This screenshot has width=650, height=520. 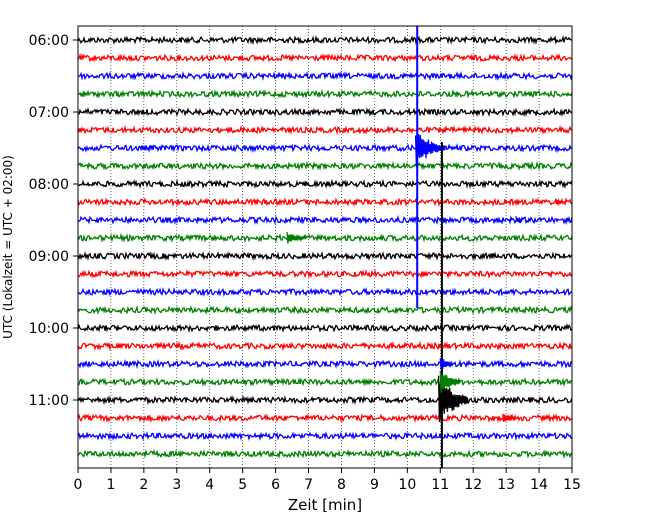 What do you see at coordinates (53, 221) in the screenshot?
I see `y-axis: 06:00 07:00 08:00 09:00 10:00 11:00` at bounding box center [53, 221].